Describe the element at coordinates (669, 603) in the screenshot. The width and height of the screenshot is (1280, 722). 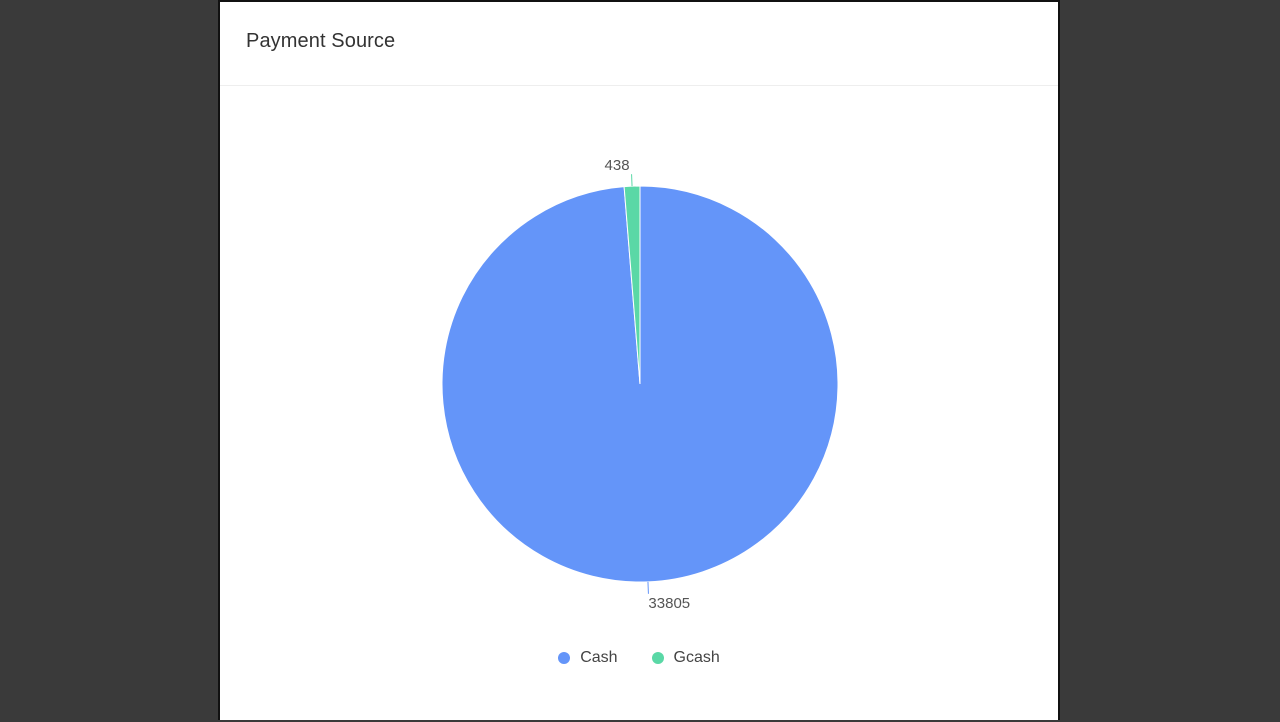
I see `data-label-cash: 33805` at that location.